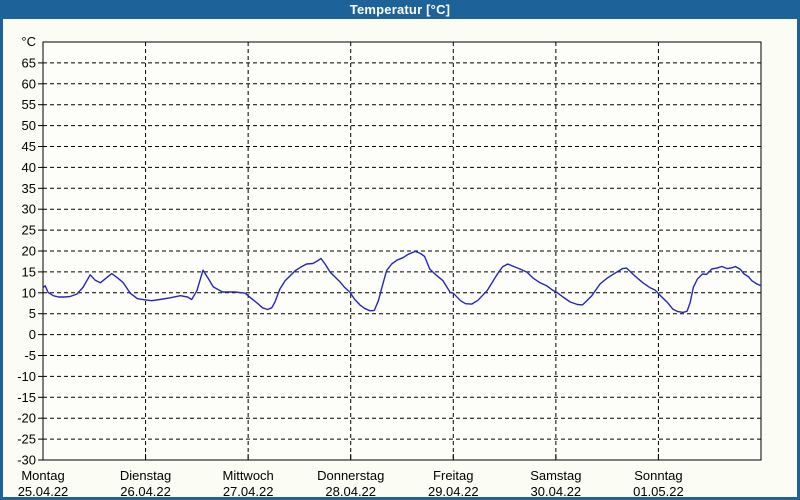  Describe the element at coordinates (658, 475) in the screenshot. I see `day-name-label: Sonntag` at that location.